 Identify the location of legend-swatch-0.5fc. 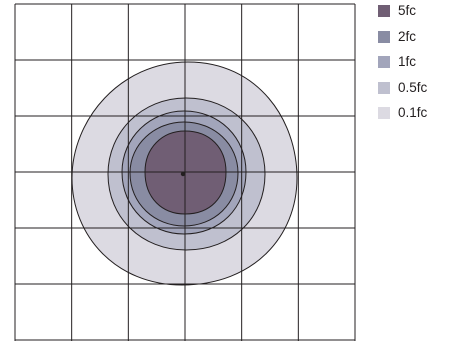
(384, 88).